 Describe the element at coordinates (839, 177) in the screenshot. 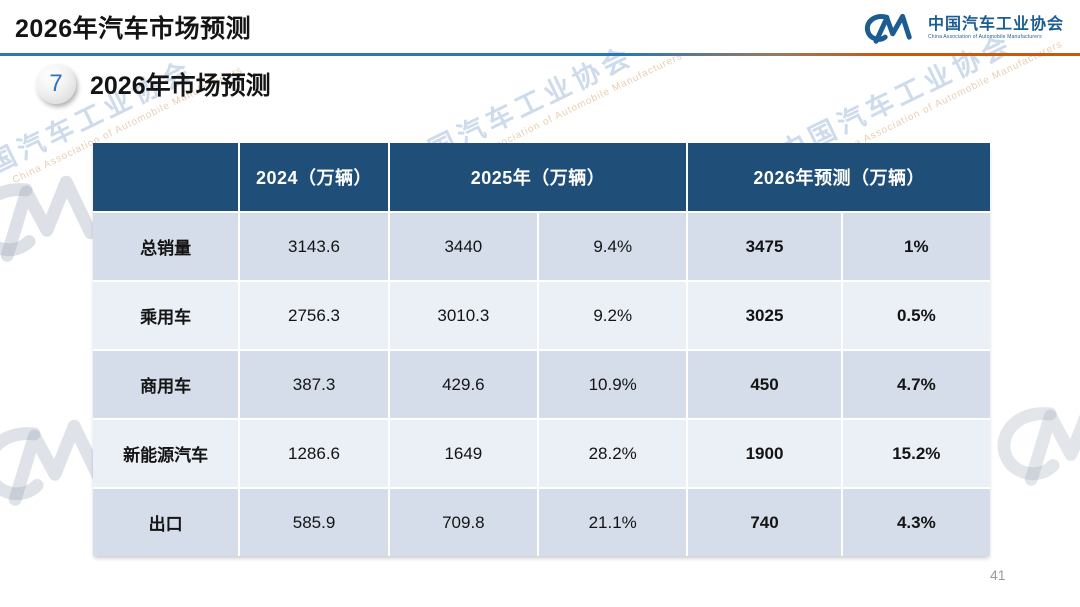

I see `header-2026-forecast: 2026年预测（万辆）` at that location.